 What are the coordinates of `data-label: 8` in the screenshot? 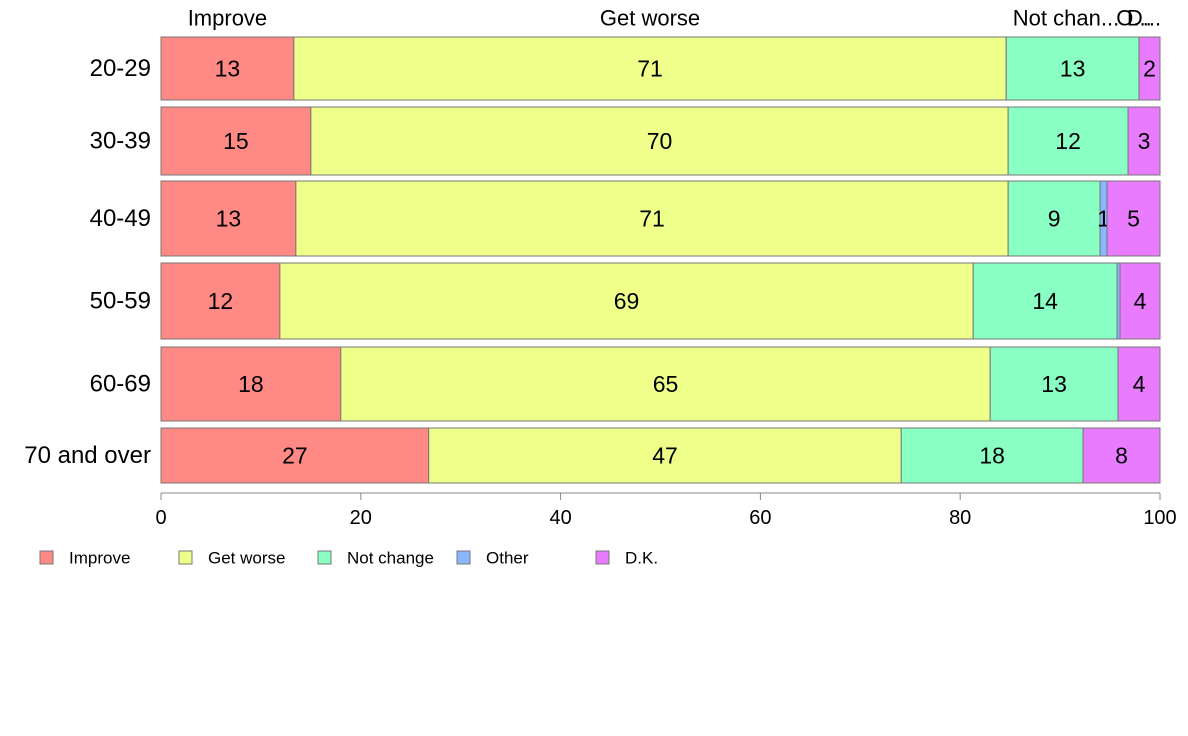 It's located at (1121, 456).